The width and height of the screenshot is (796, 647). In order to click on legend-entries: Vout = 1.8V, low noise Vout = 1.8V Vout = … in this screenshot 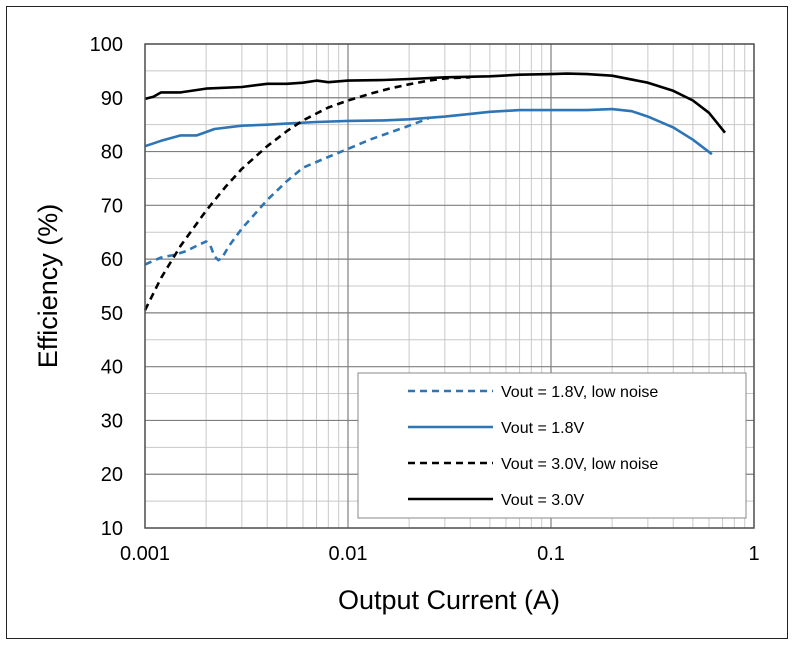, I will do `click(533, 446)`.